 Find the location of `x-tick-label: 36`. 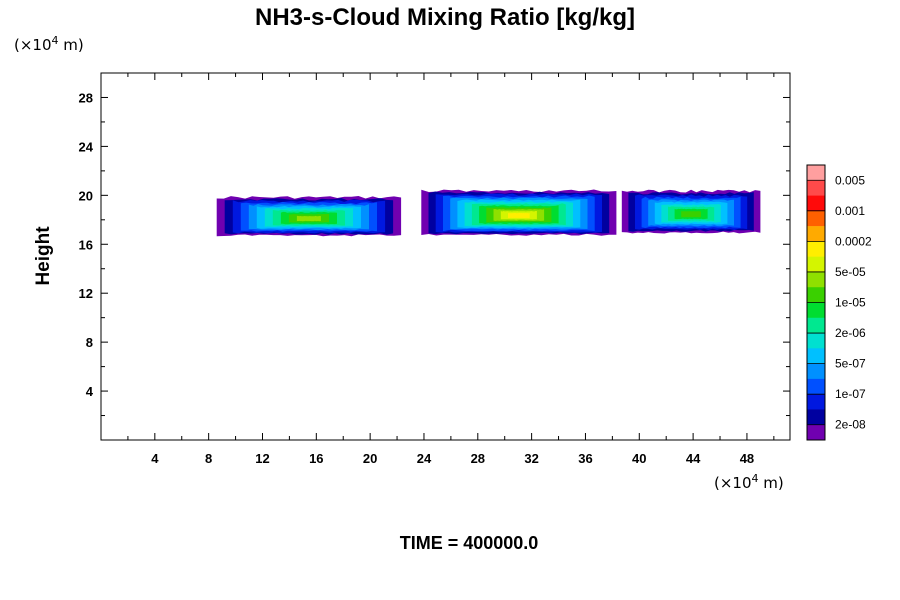

x-tick-label: 36 is located at coordinates (585, 458).